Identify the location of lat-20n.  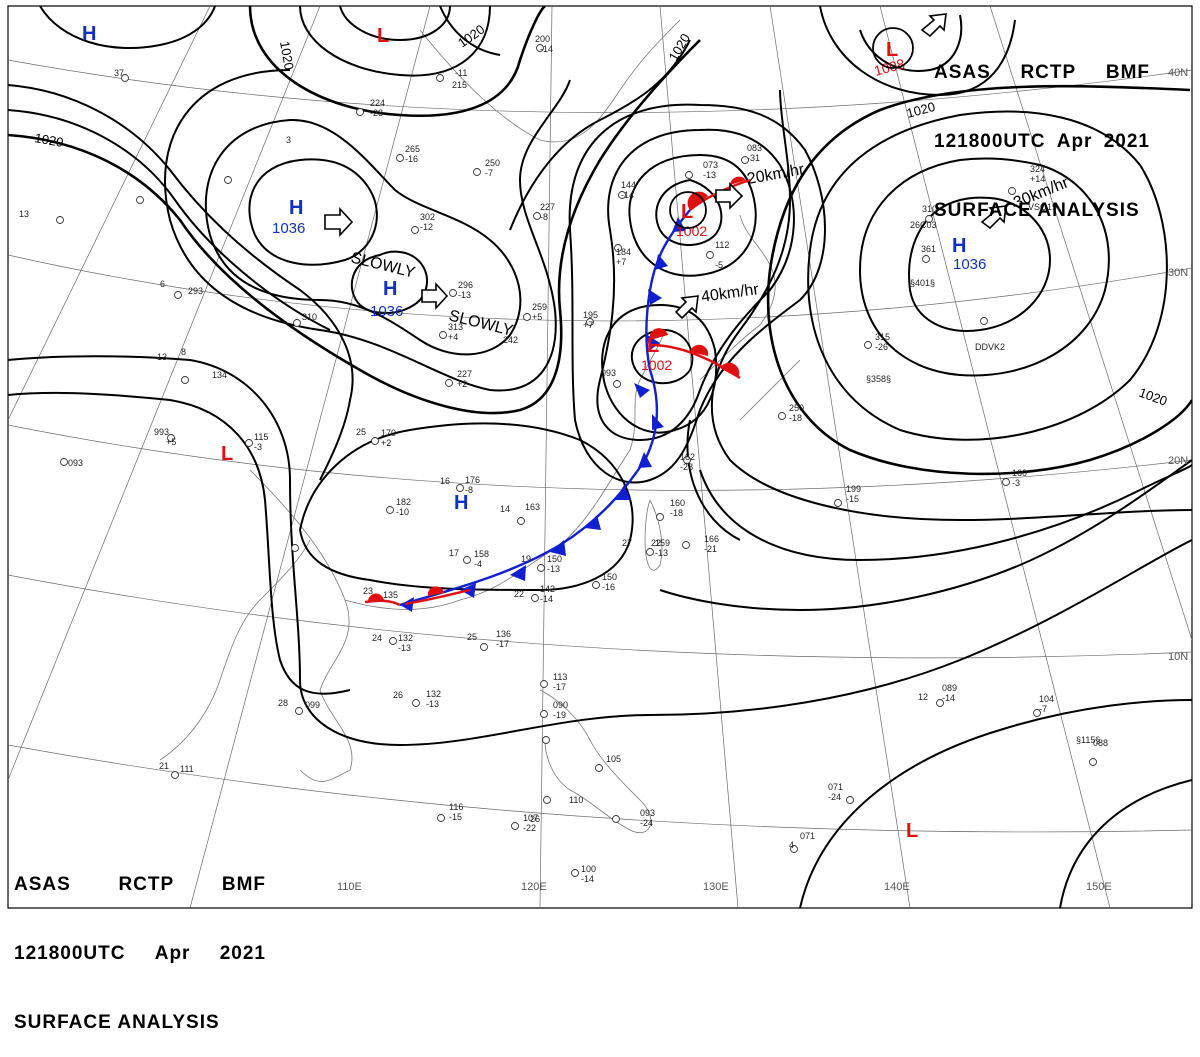
(600, 457).